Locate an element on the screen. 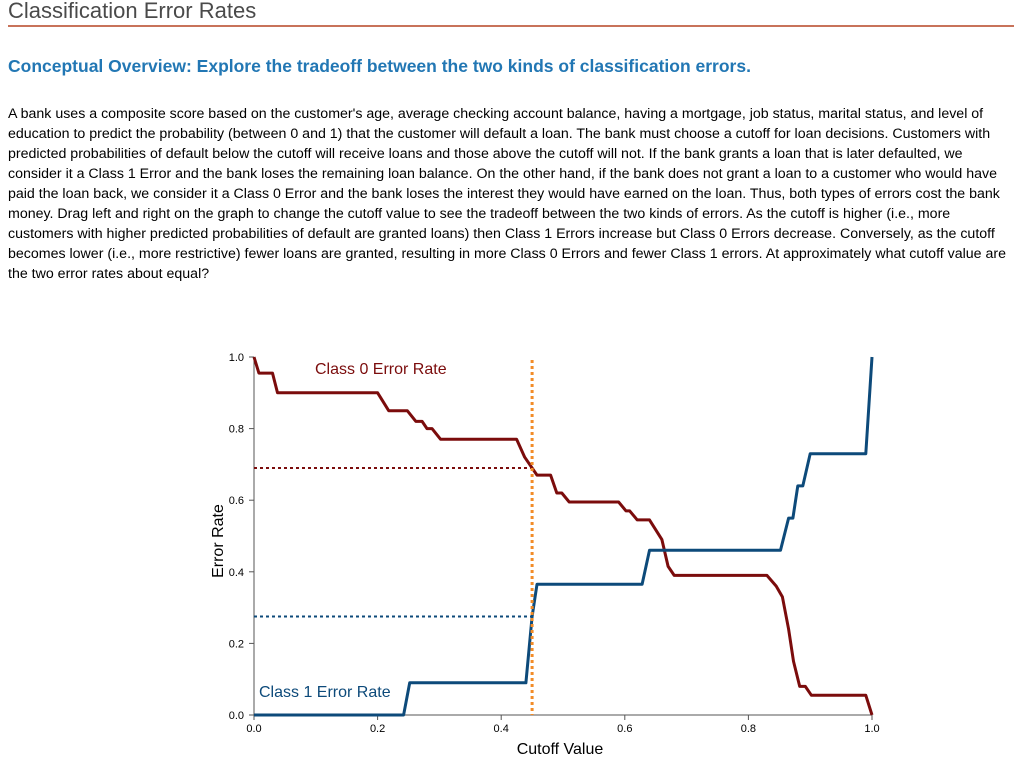 This screenshot has width=1024, height=761. class1-series-label: Class 1 Error Rate is located at coordinates (325, 692).